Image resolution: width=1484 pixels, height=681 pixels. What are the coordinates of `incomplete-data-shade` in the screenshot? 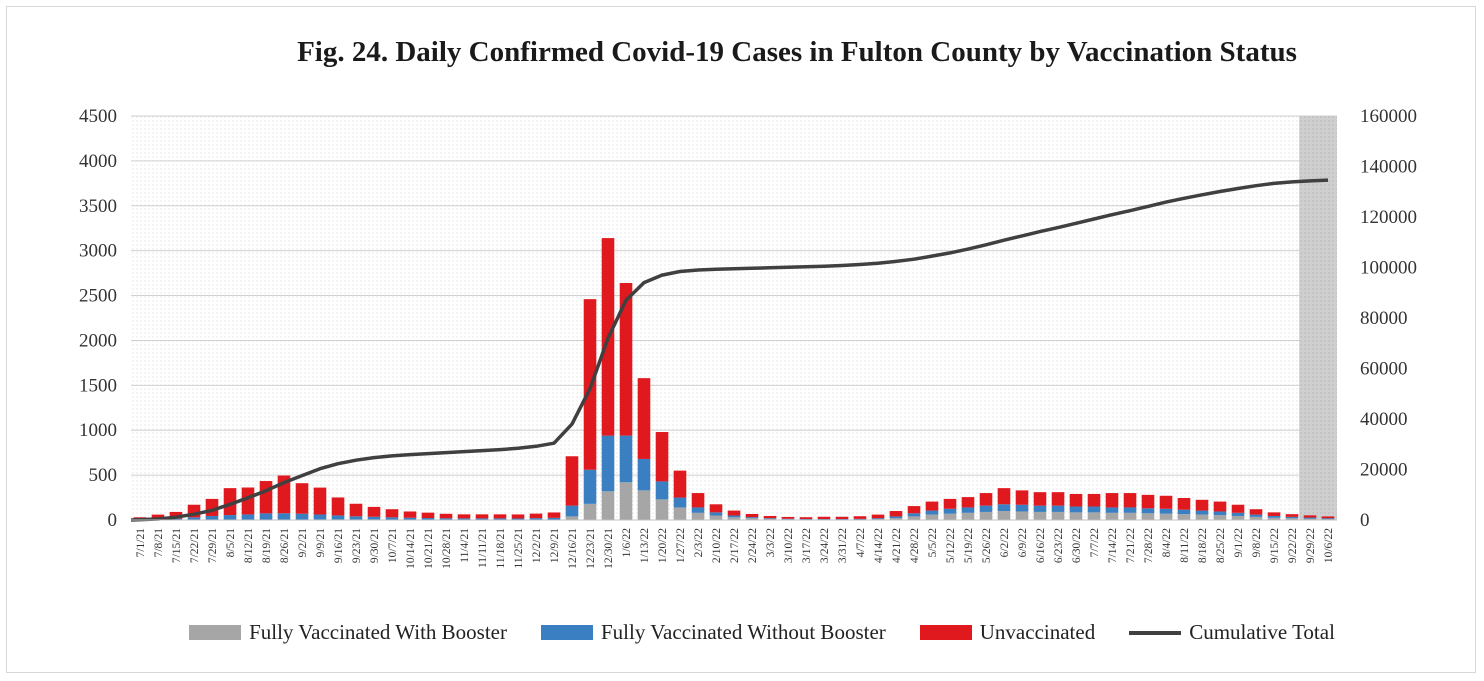 It's located at (1318, 318).